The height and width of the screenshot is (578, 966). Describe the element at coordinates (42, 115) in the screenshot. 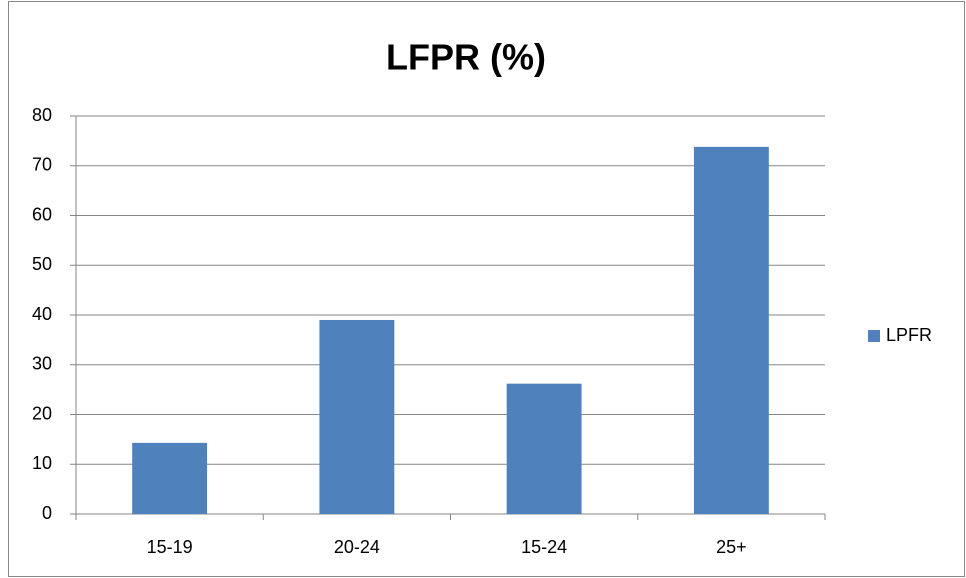

I see `y-tick-label: 80` at that location.